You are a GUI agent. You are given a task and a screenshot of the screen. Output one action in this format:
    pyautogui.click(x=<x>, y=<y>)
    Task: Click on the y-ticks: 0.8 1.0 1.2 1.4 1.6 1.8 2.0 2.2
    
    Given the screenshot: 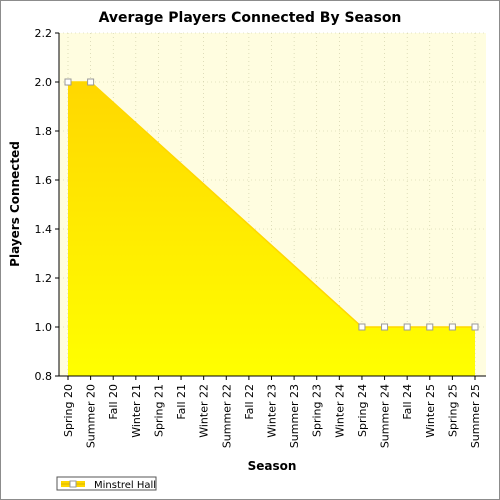 What is the action you would take?
    pyautogui.click(x=47, y=205)
    